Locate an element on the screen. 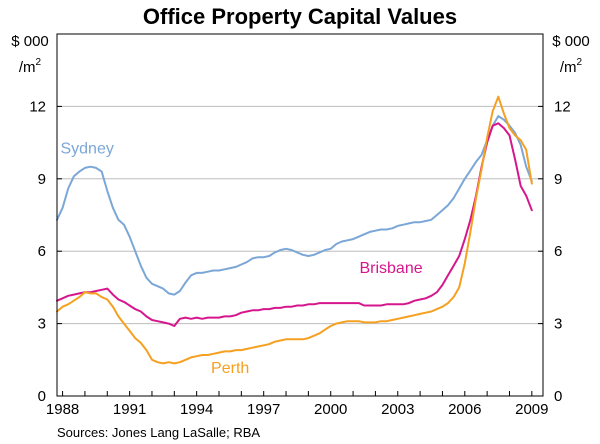 This screenshot has height=444, width=600. y-tick-label-left: 0 is located at coordinates (42, 396).